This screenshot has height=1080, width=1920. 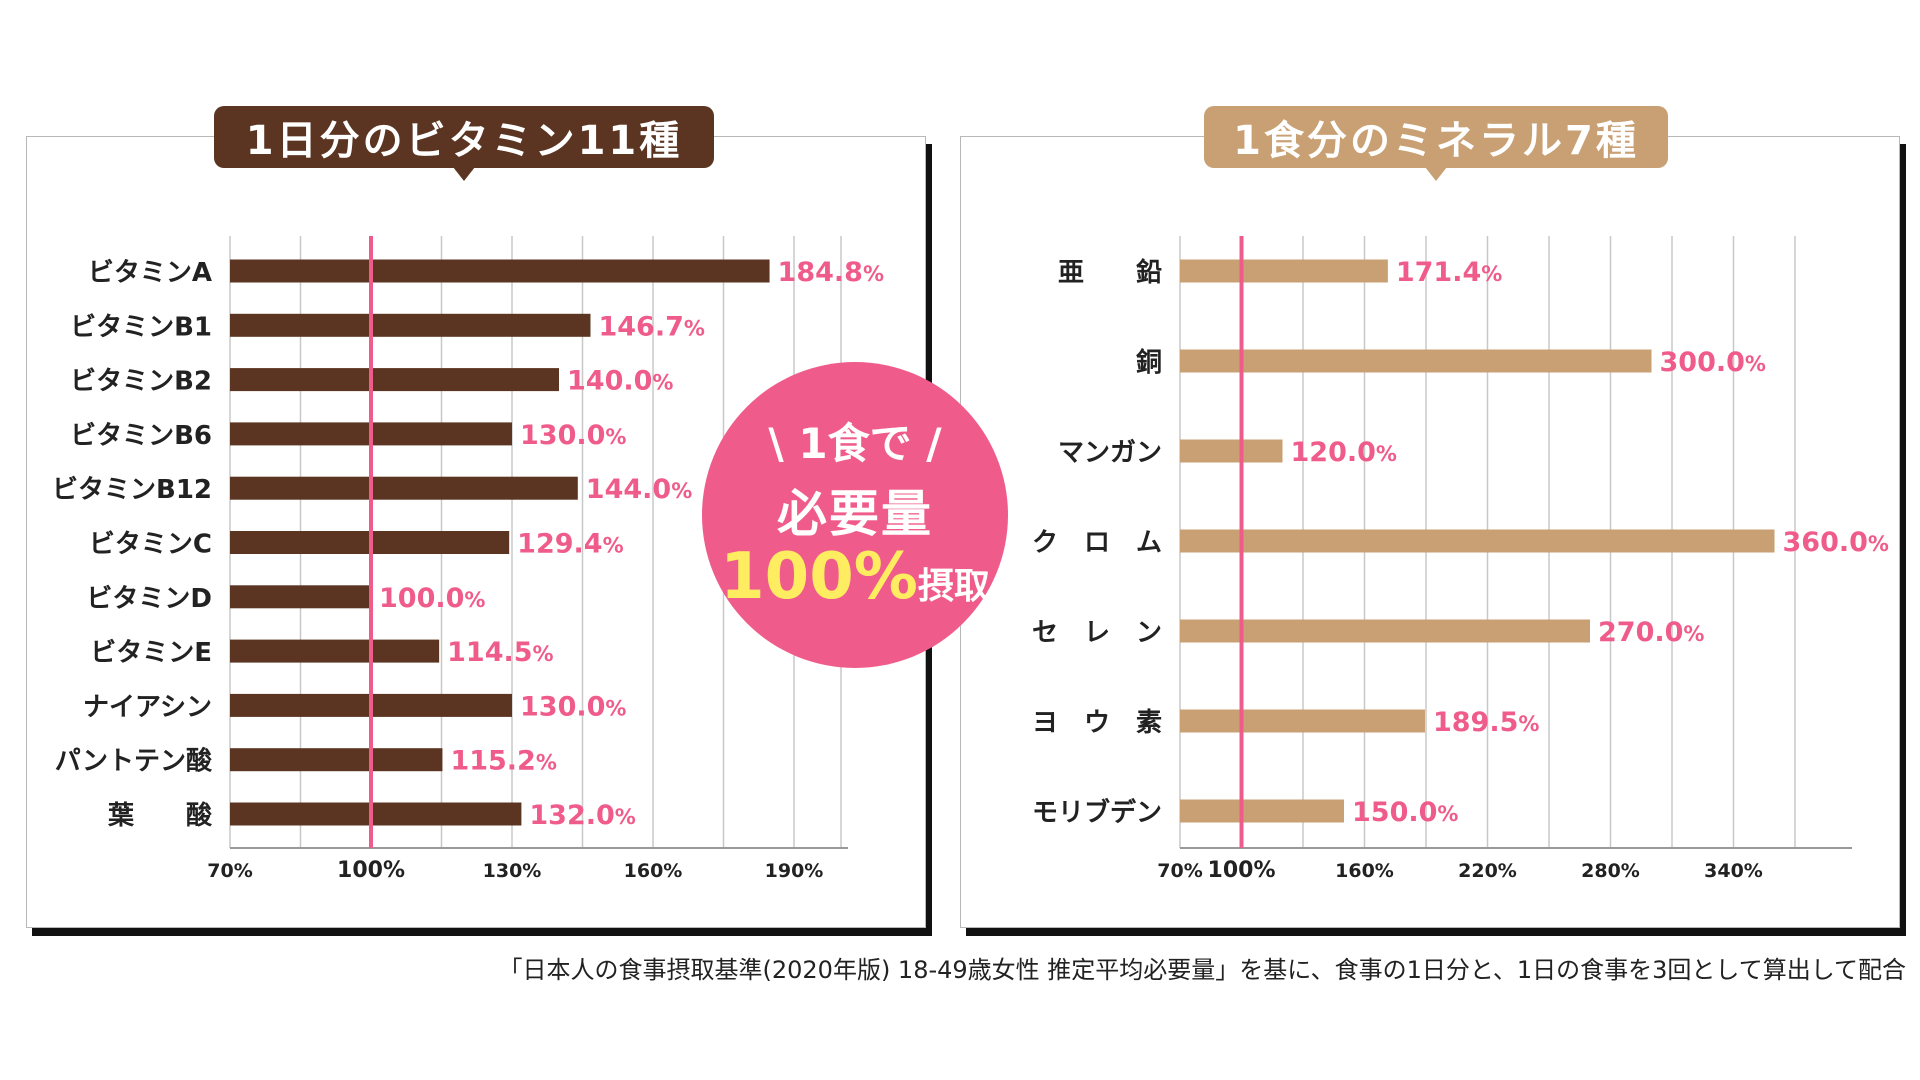 What do you see at coordinates (141, 436) in the screenshot?
I see `vitamin-category-label: ビタミンB6` at bounding box center [141, 436].